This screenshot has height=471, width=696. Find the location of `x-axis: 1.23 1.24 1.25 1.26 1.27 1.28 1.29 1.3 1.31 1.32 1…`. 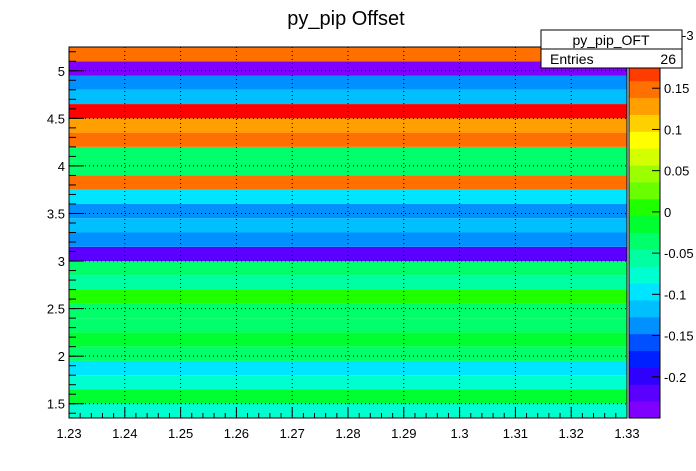

x-axis: 1.23 1.24 1.25 1.26 1.27 1.28 1.29 1.3 1.31 1.32 1… is located at coordinates (348, 424).